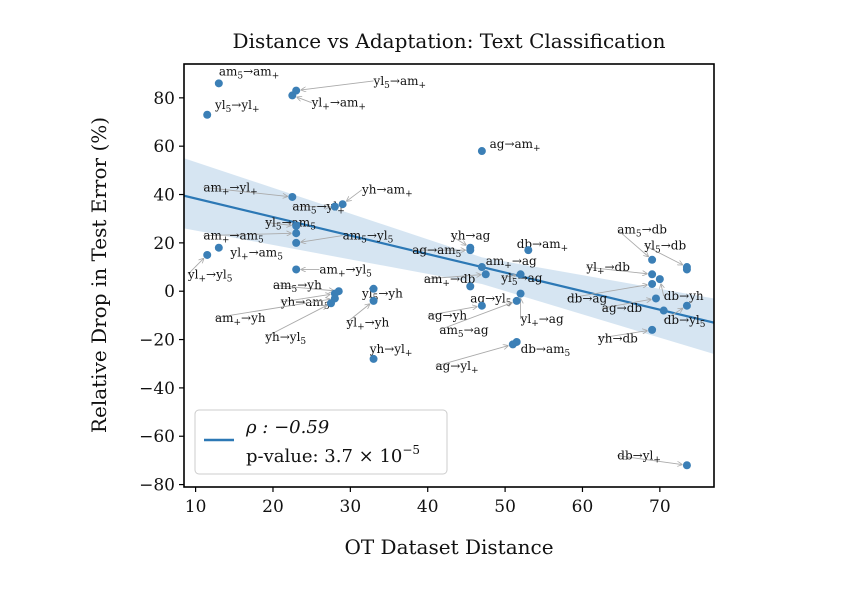 The image size is (851, 592). I want to click on point-label: db→ag, so click(587, 298).